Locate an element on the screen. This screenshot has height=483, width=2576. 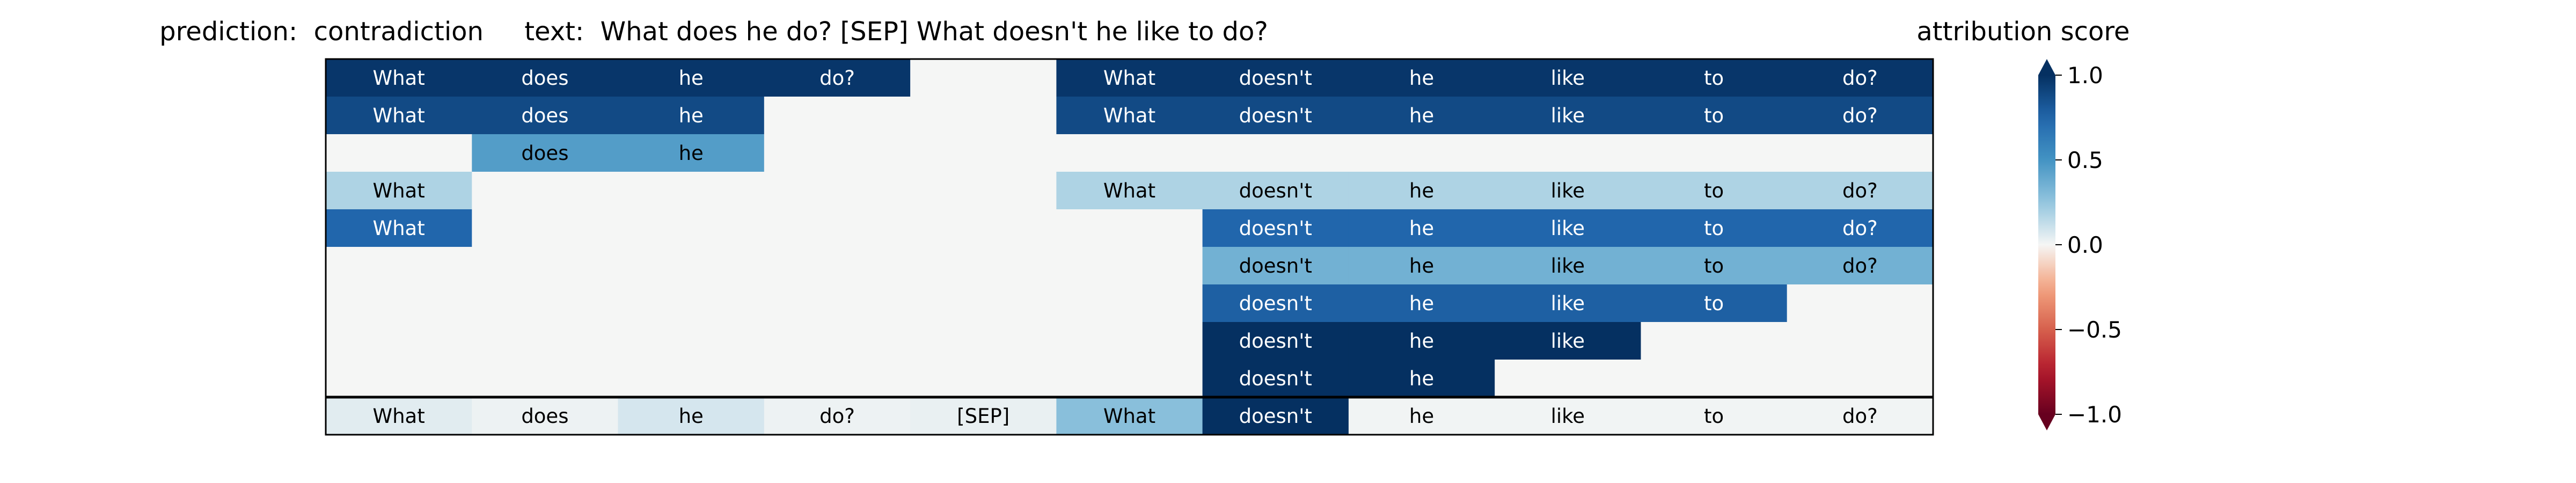
colorbar-tick-label: −1.0 is located at coordinates (2094, 414).